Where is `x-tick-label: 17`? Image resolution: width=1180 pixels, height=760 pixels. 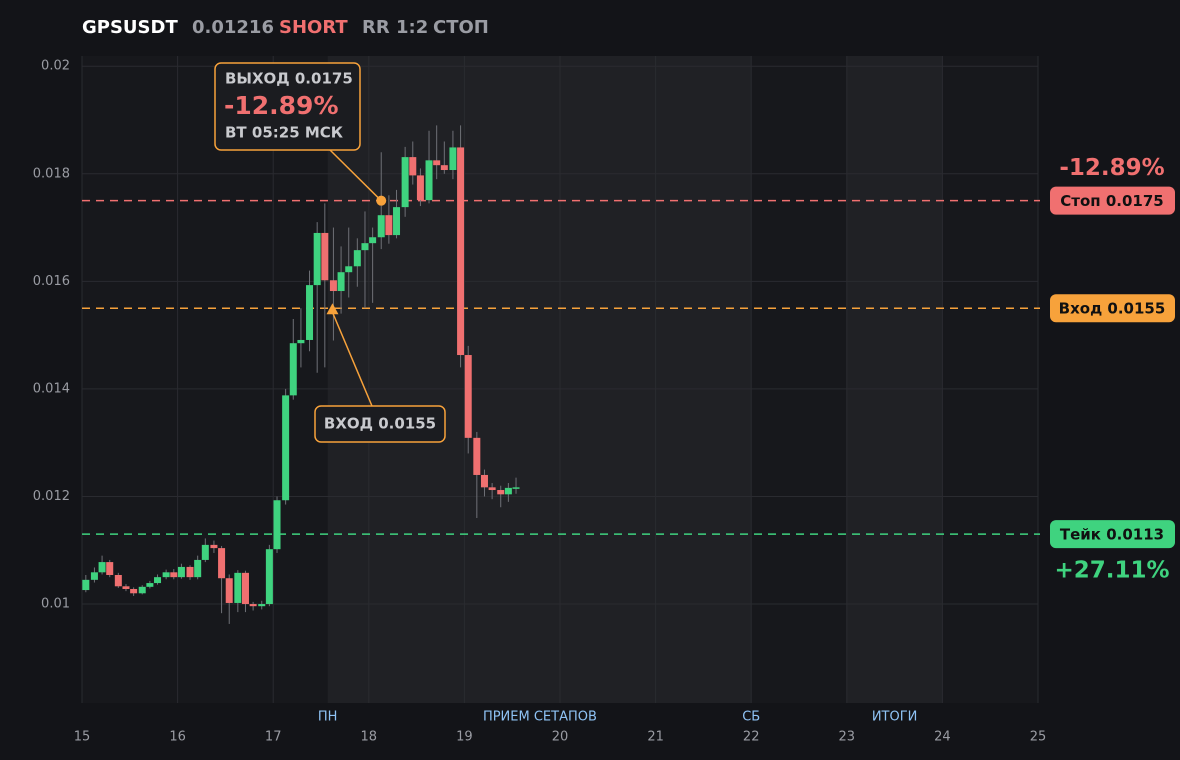
x-tick-label: 17 is located at coordinates (273, 737).